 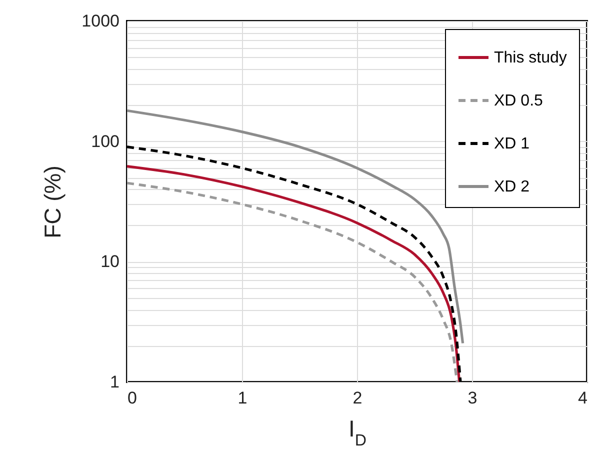 What do you see at coordinates (105, 141) in the screenshot?
I see `y-tick-label: 100` at bounding box center [105, 141].